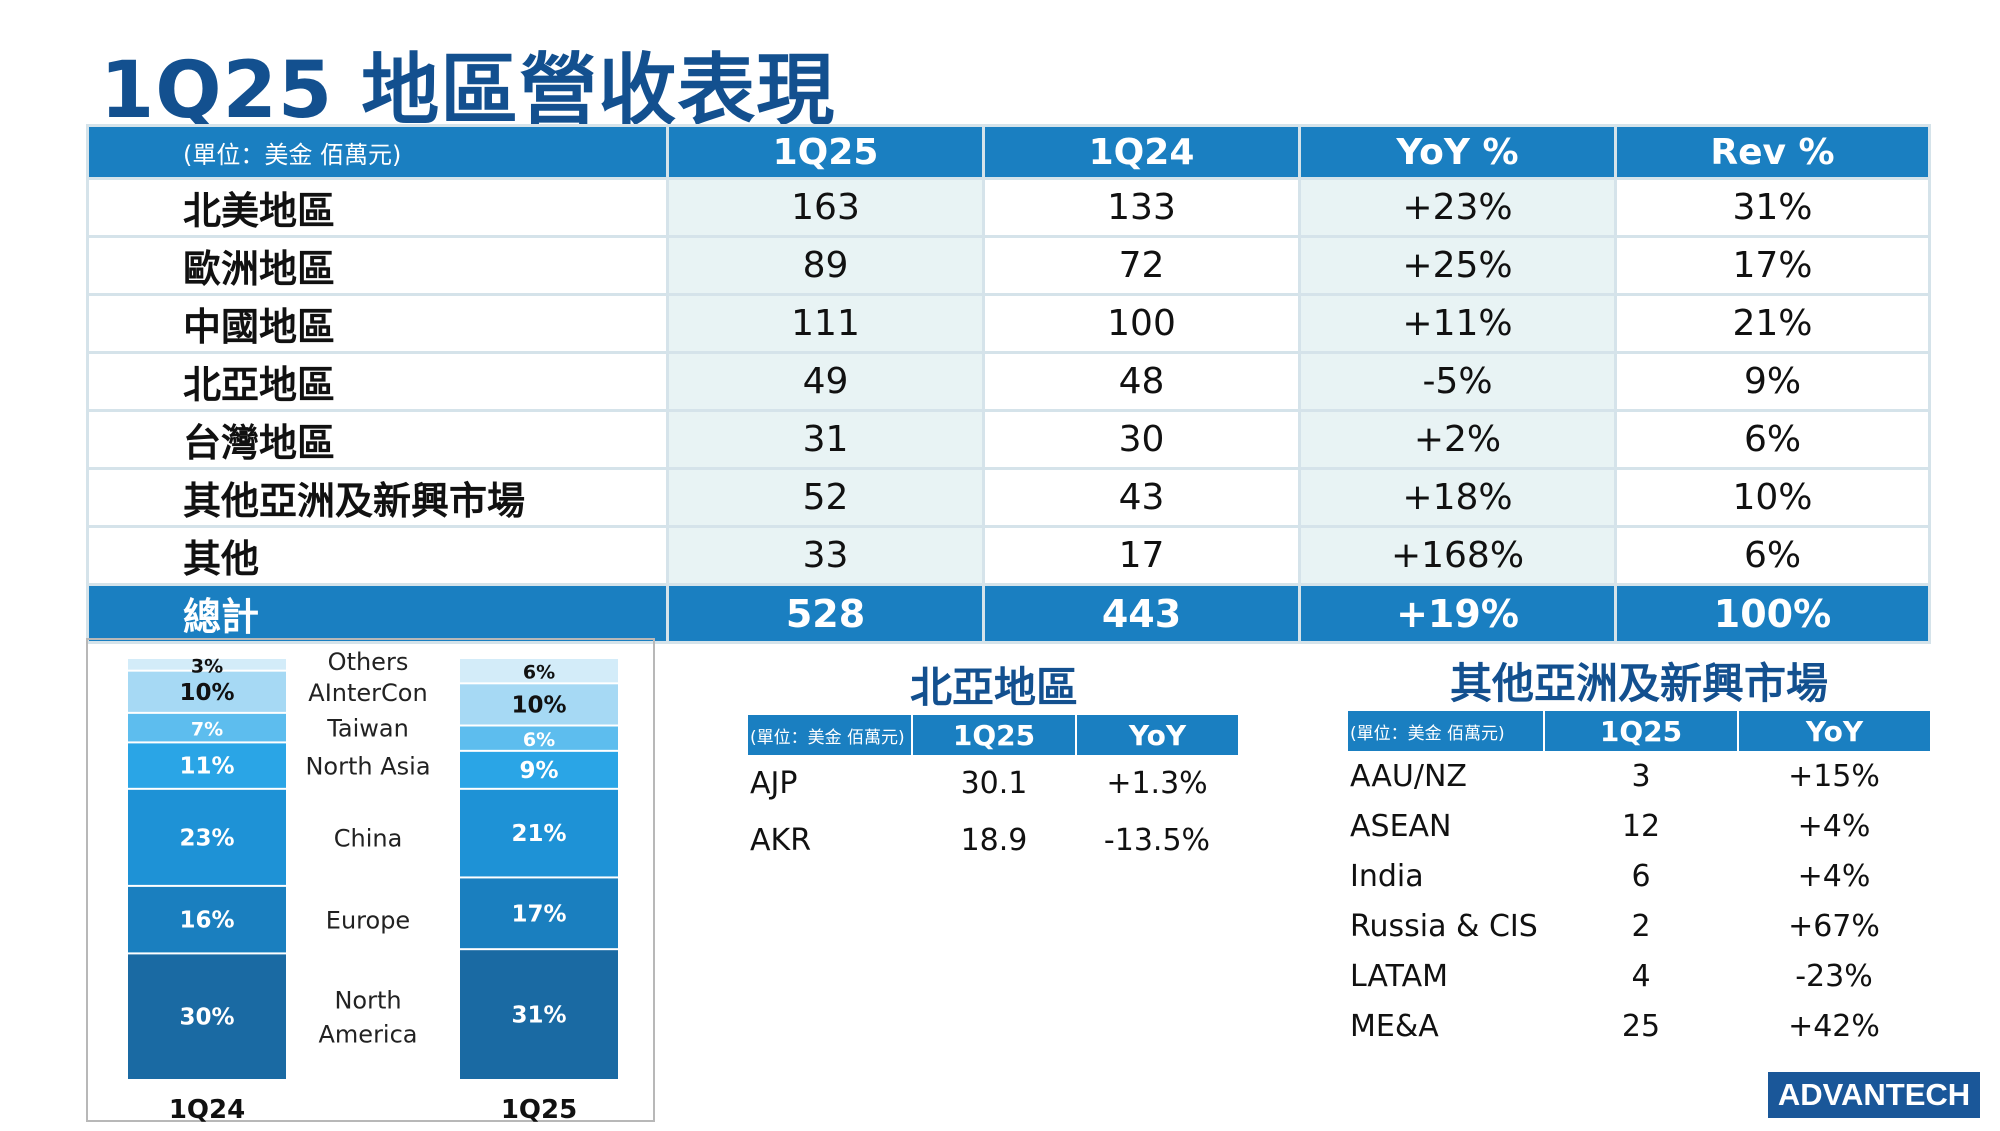 This screenshot has width=2000, height=1131. What do you see at coordinates (539, 1109) in the screenshot?
I see `category-label: 1Q25` at bounding box center [539, 1109].